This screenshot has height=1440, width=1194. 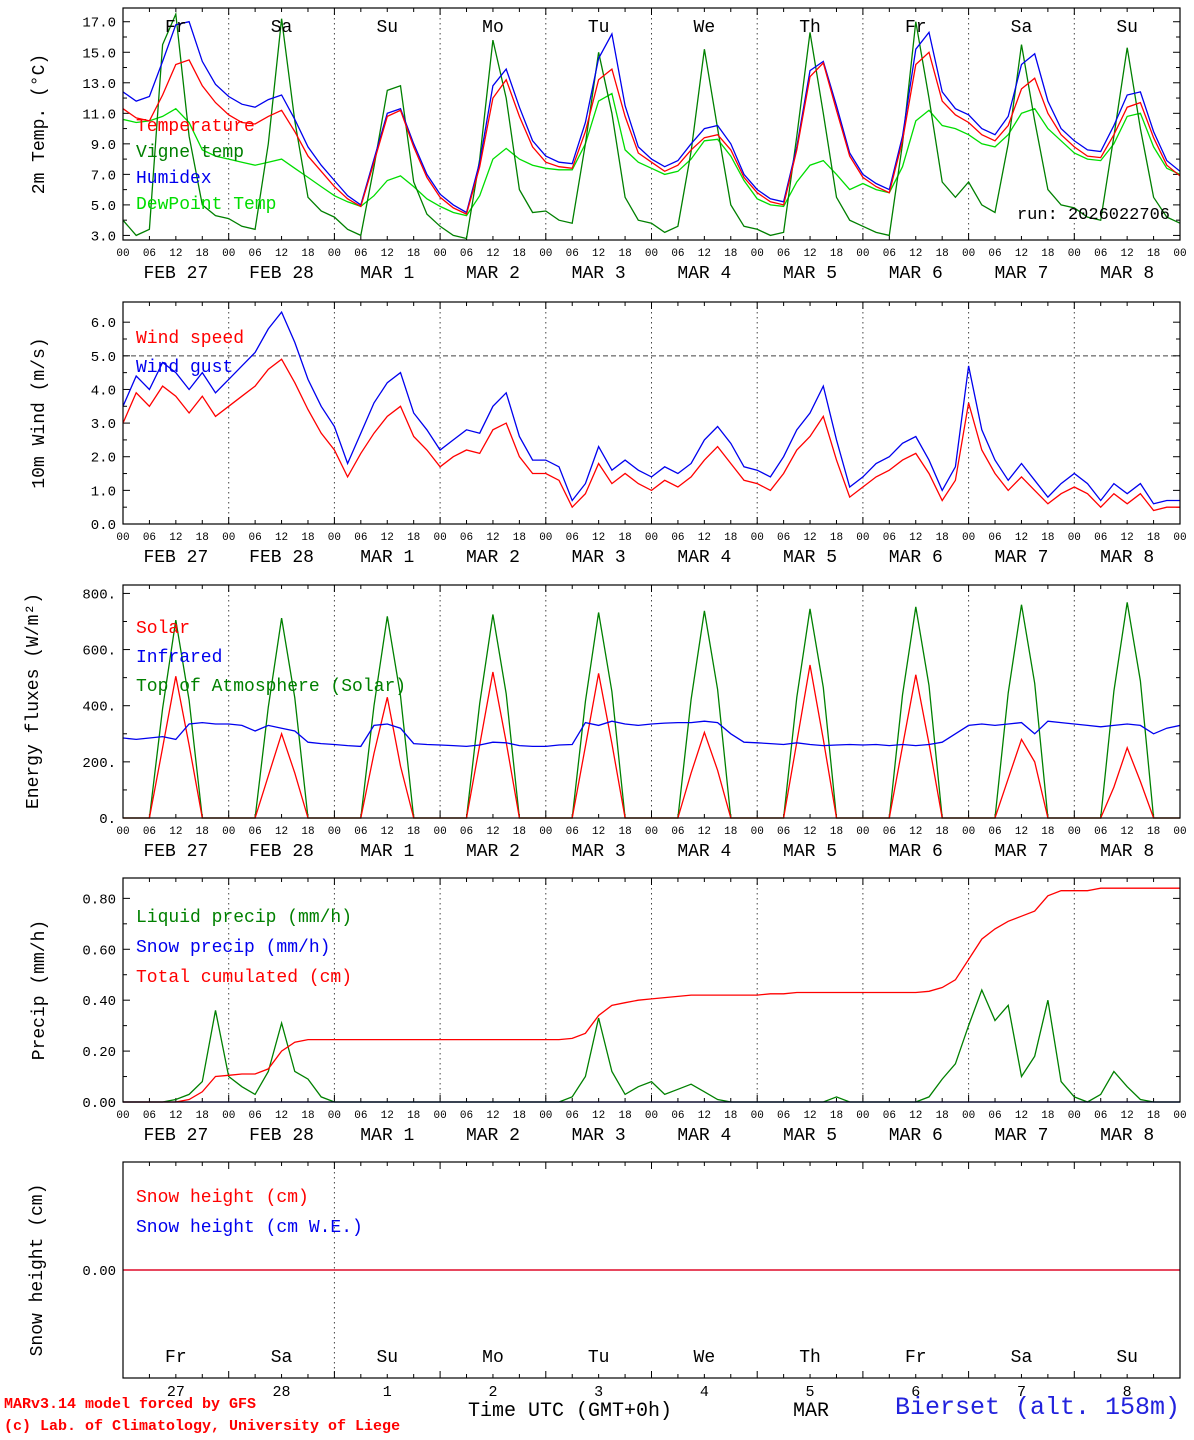 What do you see at coordinates (651, 435) in the screenshot?
I see `series-wind-speed` at bounding box center [651, 435].